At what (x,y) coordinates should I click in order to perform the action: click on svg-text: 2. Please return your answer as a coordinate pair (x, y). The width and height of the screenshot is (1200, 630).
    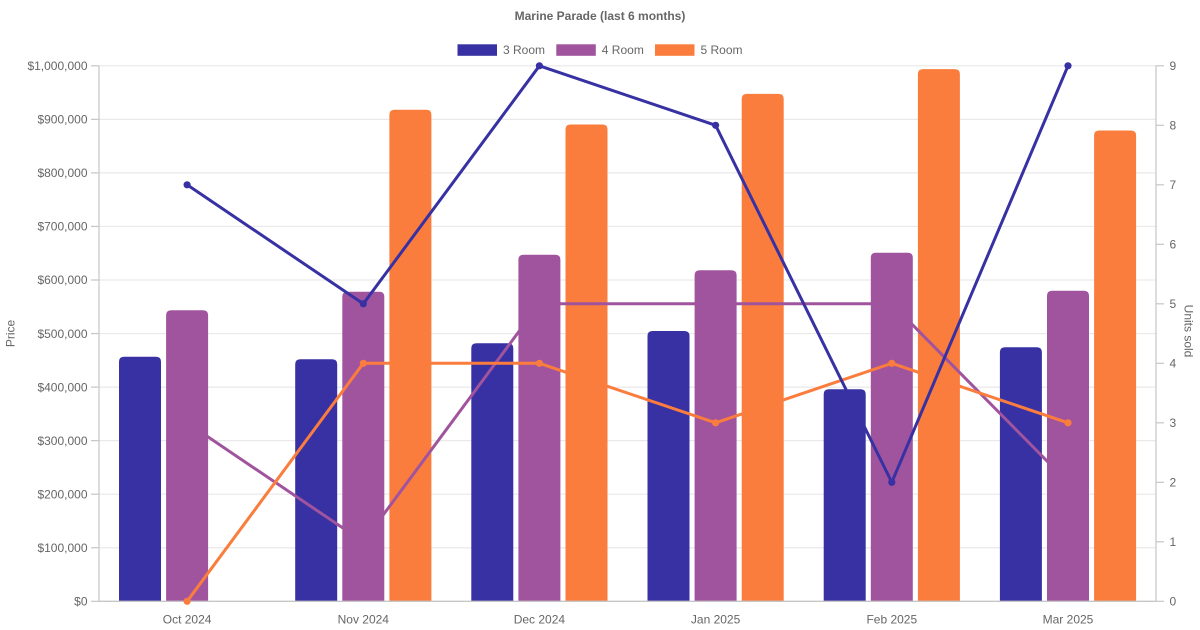
    Looking at the image, I should click on (1173, 483).